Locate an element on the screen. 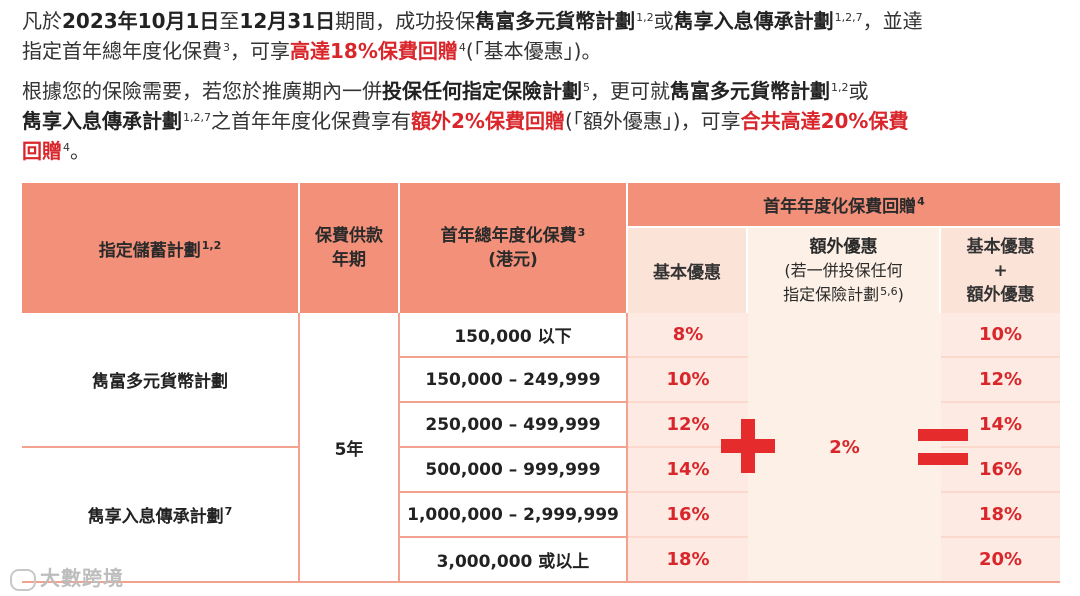 This screenshot has width=1080, height=596. intro-text: 至 is located at coordinates (229, 21).